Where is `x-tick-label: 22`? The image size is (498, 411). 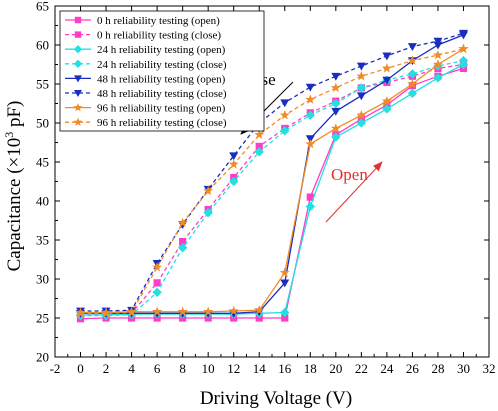 x-tick-label: 22 is located at coordinates (361, 368).